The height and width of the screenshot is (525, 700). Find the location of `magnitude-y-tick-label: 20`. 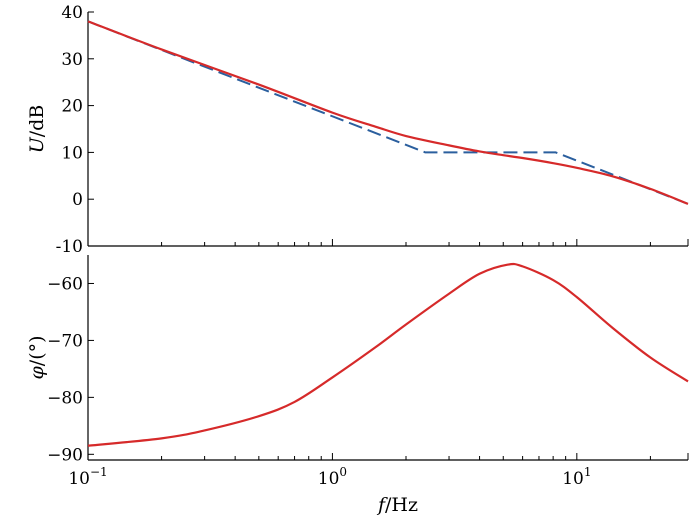

magnitude-y-tick-label: 20 is located at coordinates (72, 107).